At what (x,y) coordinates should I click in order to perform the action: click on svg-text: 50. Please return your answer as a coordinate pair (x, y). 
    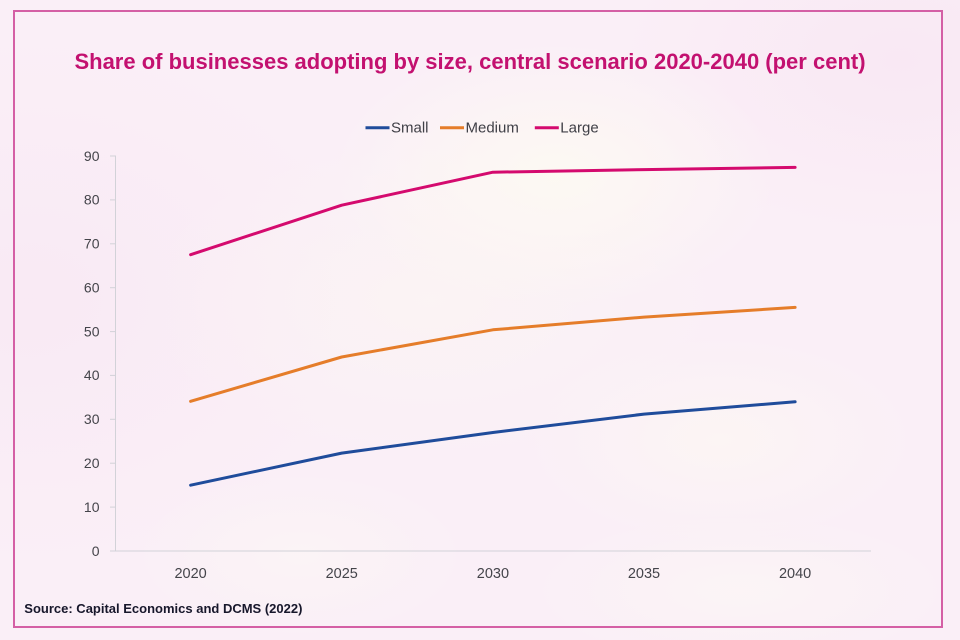
    Looking at the image, I should click on (92, 331).